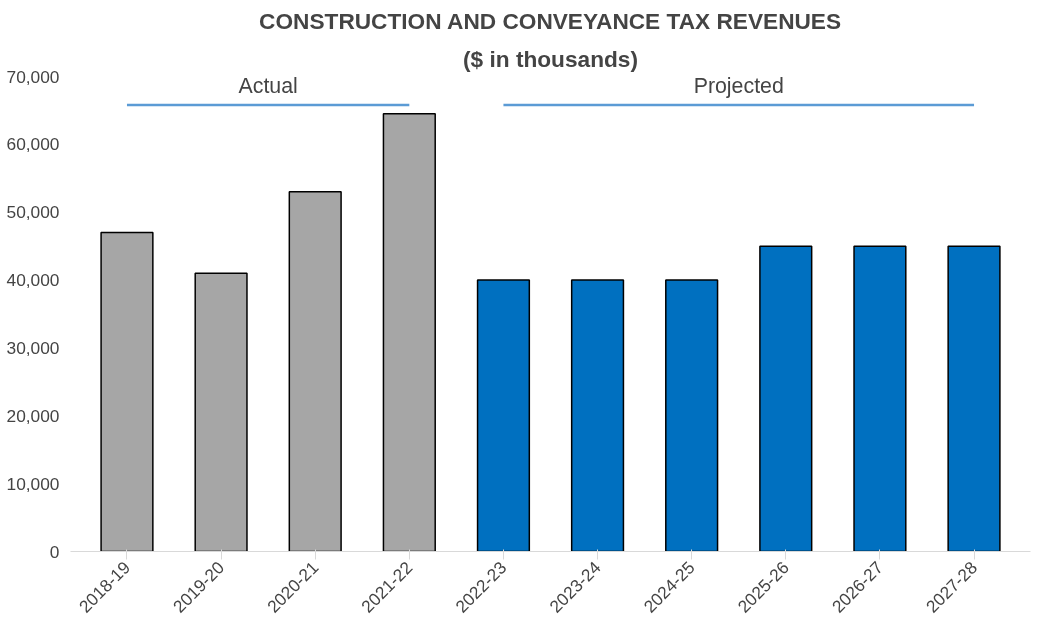  I want to click on series-label: Actual, so click(268, 85).